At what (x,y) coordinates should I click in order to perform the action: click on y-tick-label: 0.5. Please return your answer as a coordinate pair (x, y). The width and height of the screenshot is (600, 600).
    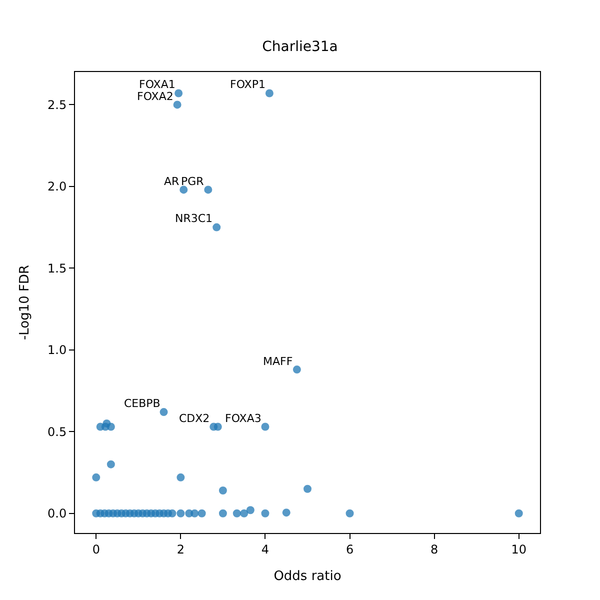
    Looking at the image, I should click on (57, 431).